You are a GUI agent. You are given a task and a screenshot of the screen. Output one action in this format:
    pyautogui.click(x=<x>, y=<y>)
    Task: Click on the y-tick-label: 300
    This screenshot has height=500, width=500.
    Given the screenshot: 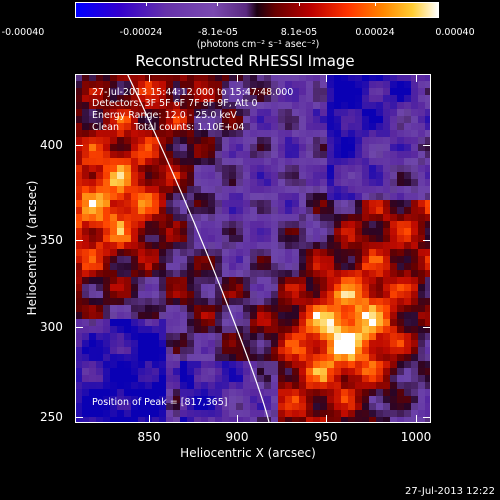 What is the action you would take?
    pyautogui.click(x=51, y=327)
    